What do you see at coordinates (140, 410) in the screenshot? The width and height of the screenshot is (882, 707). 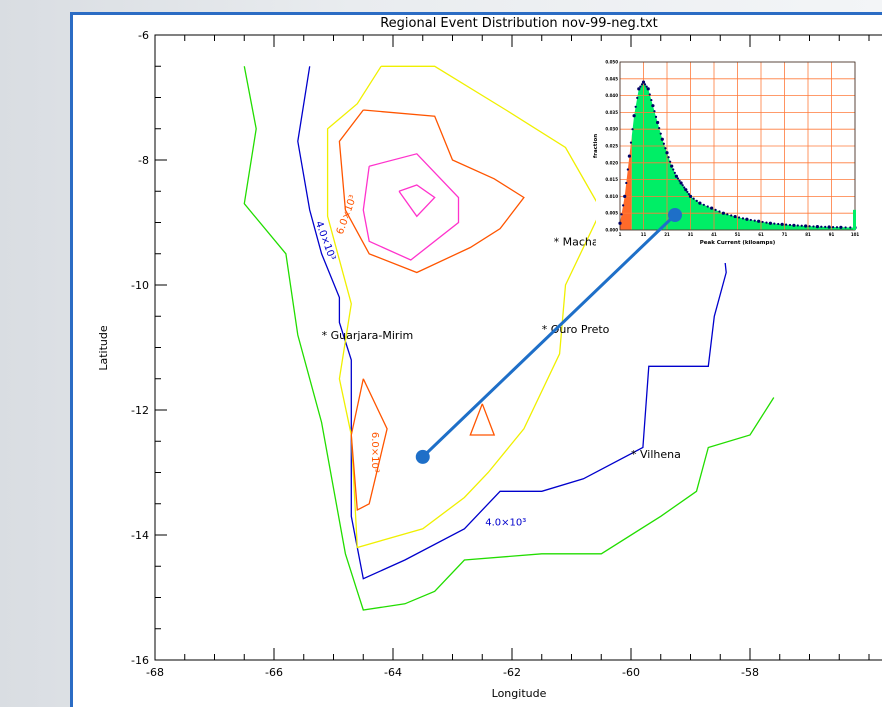 I see `y-tick-label: -12` at bounding box center [140, 410].